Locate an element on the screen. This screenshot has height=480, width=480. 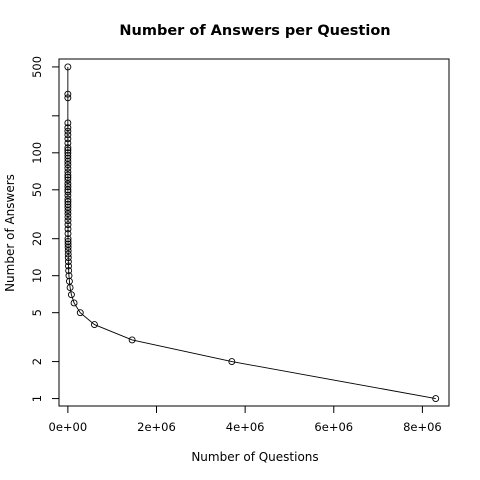
chart-title: Number of Answers per Question is located at coordinates (254, 31).